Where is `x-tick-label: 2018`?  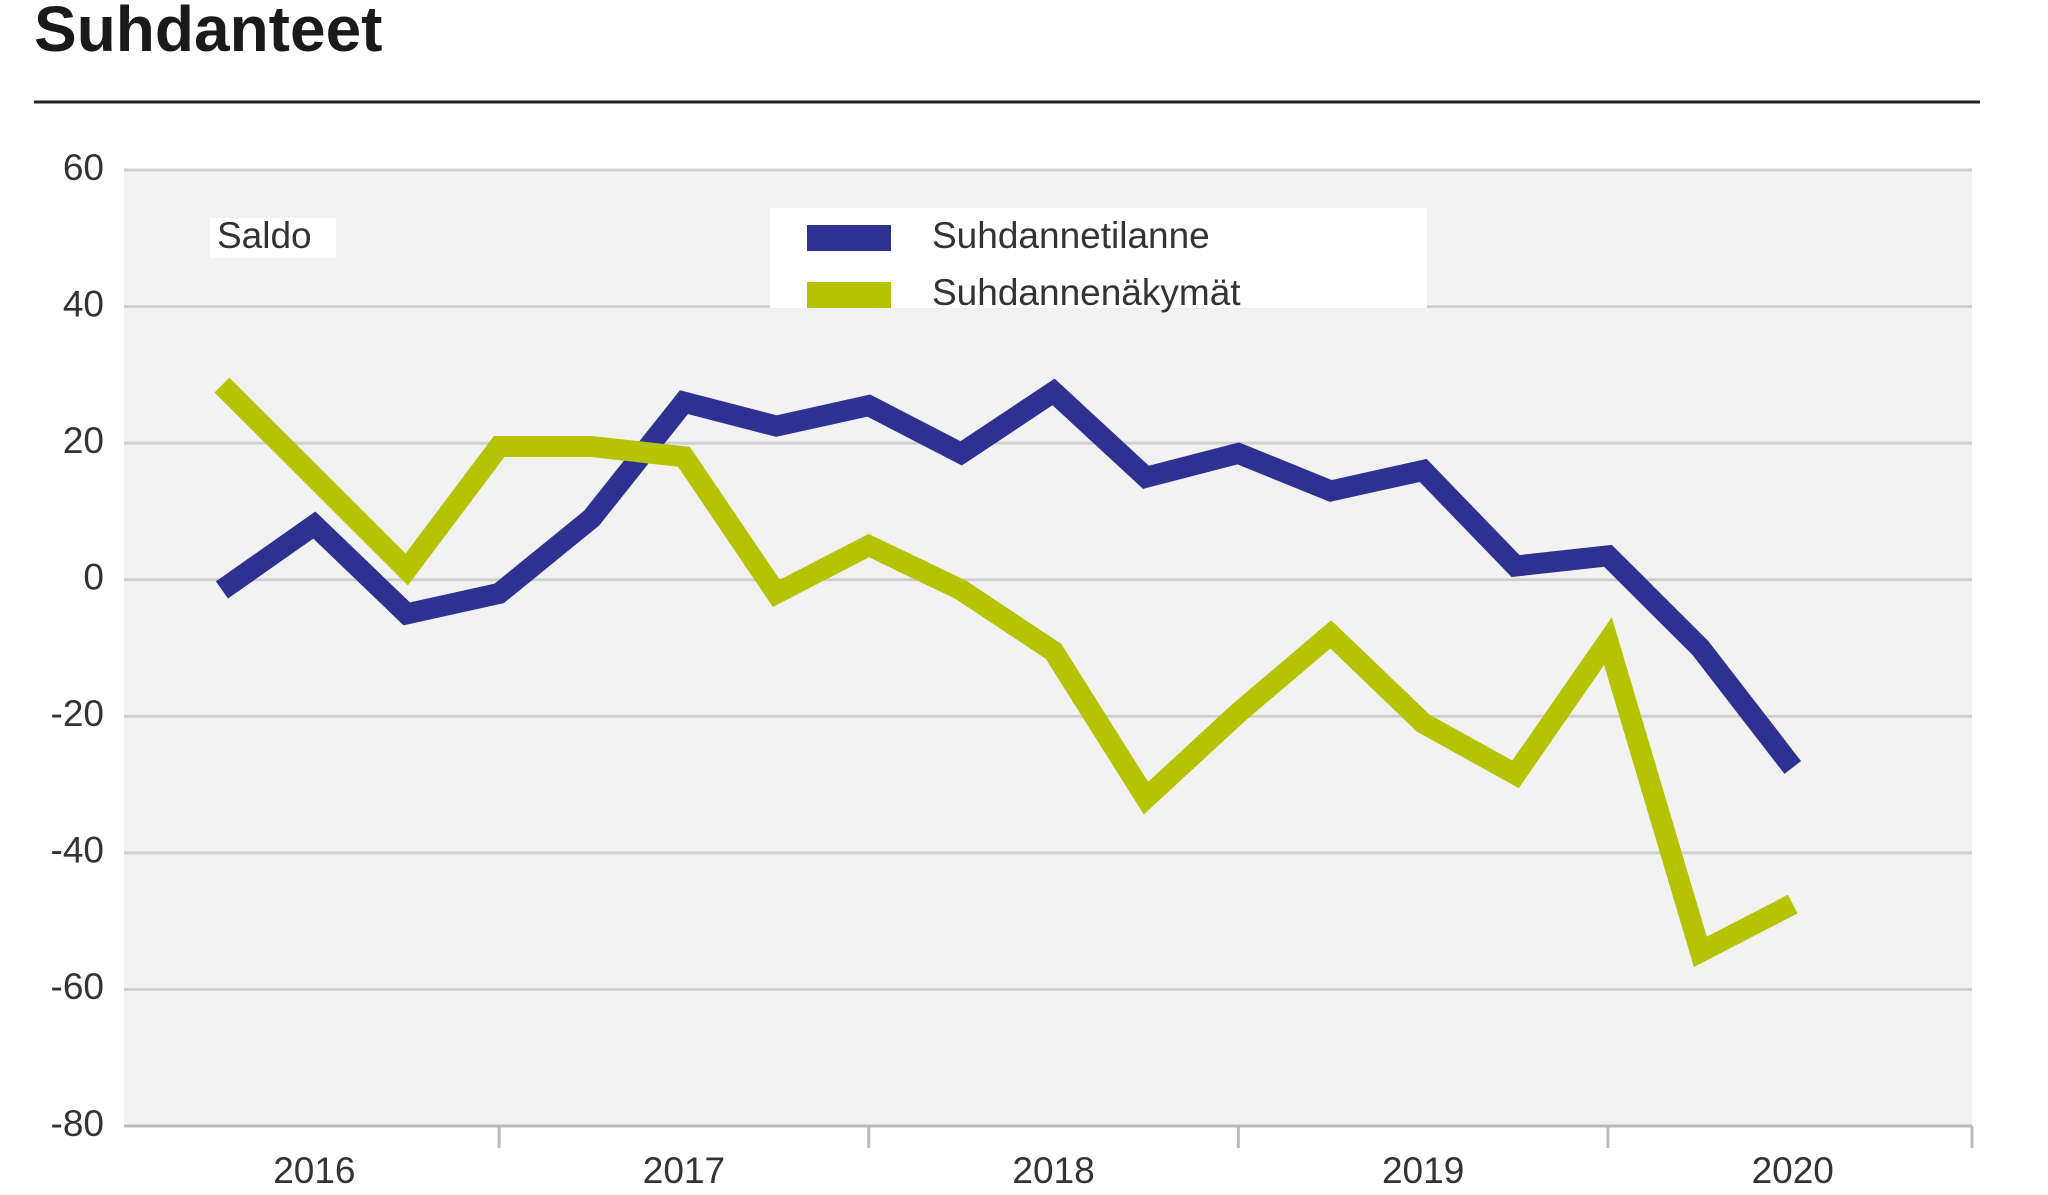
x-tick-label: 2018 is located at coordinates (1053, 1170).